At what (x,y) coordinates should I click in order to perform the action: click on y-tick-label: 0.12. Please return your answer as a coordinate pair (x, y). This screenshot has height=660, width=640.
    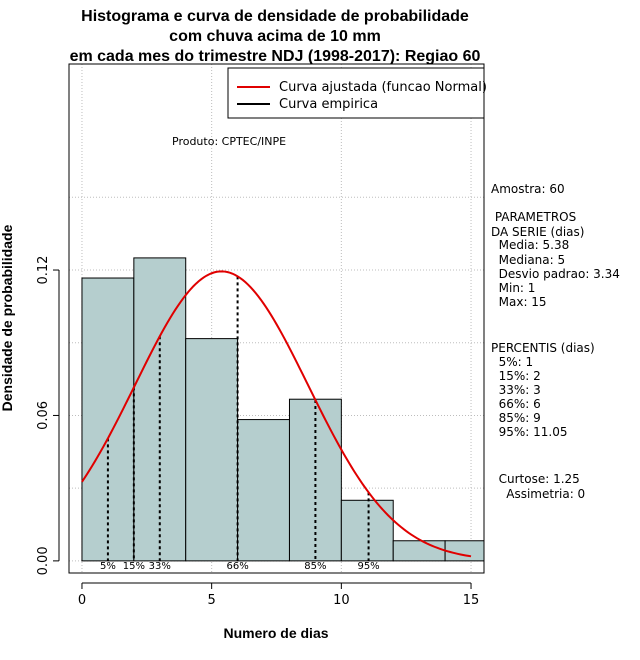
    Looking at the image, I should click on (43, 270).